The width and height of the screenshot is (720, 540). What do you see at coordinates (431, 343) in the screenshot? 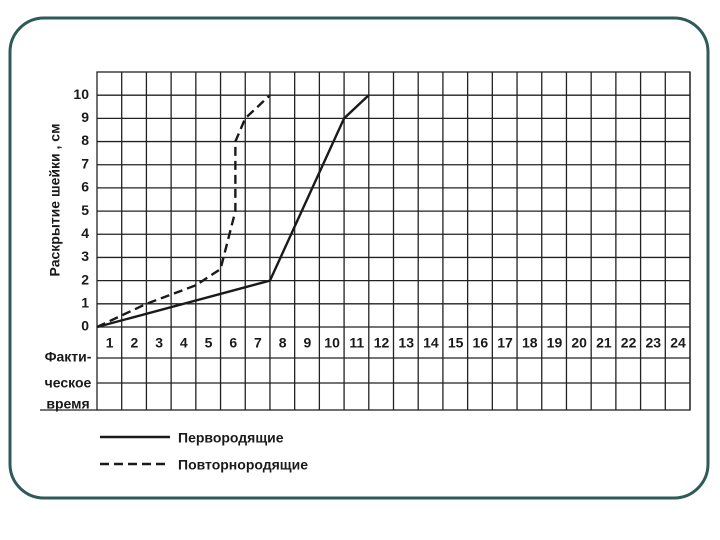
I see `x-tick-label: 14` at bounding box center [431, 343].